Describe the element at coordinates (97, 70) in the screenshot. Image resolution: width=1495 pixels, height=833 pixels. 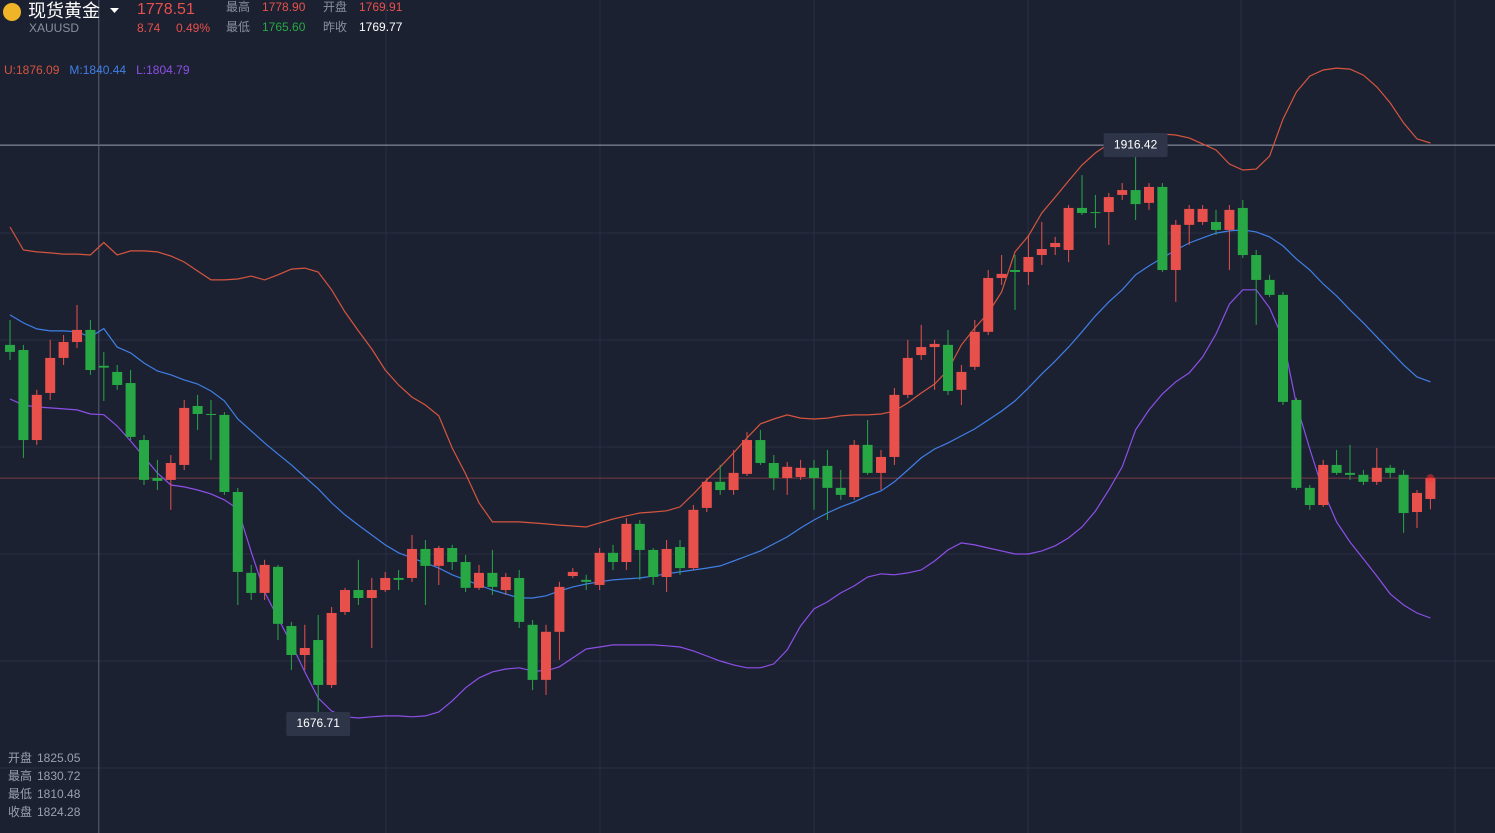
I see `legend-entry: M:1840.44` at that location.